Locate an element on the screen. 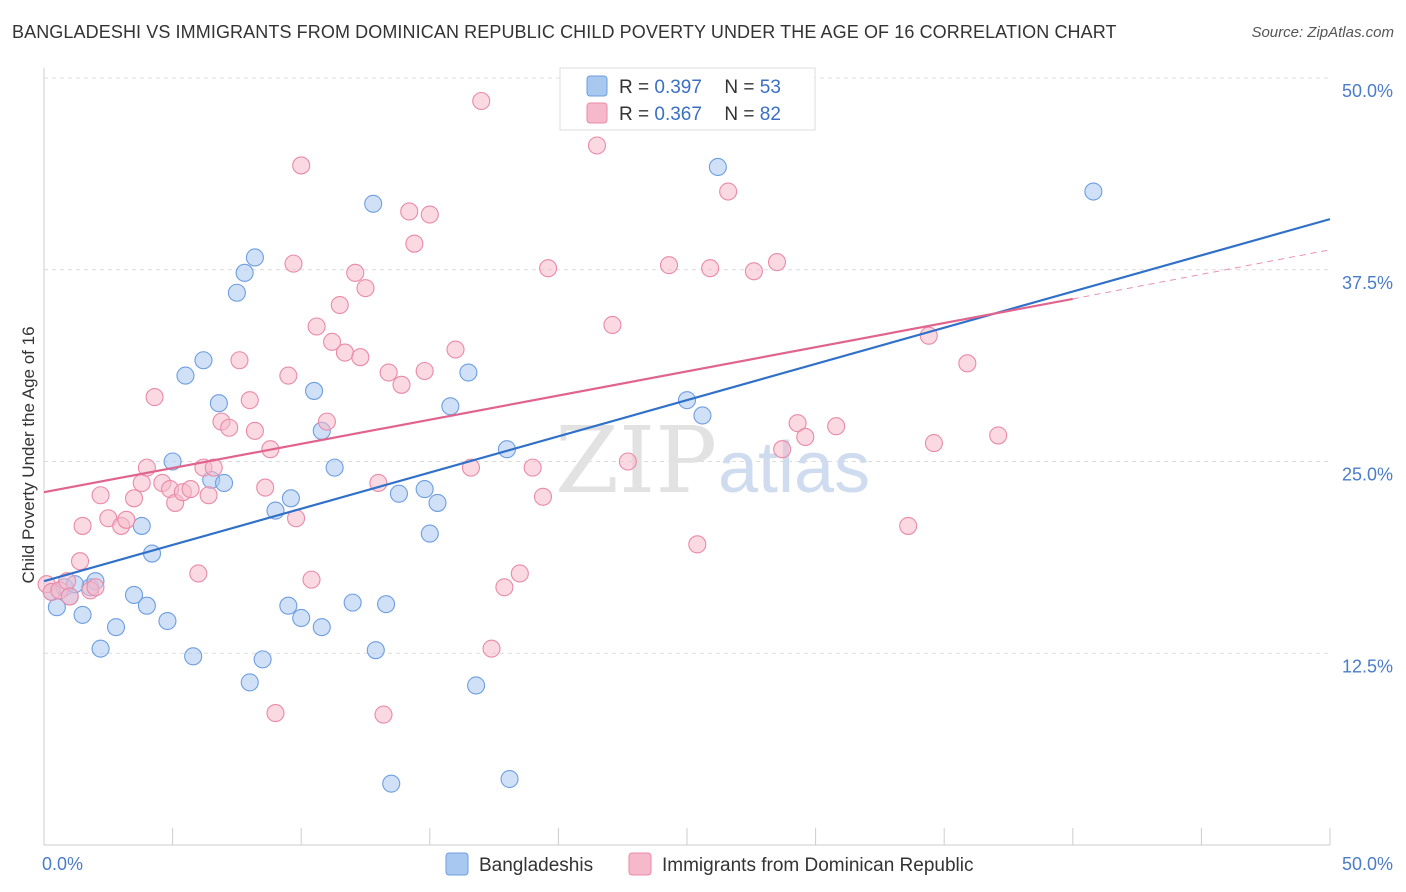 This screenshot has height=892, width=1406. x-tick-labels: 0.0% 50.0% is located at coordinates (717, 864).